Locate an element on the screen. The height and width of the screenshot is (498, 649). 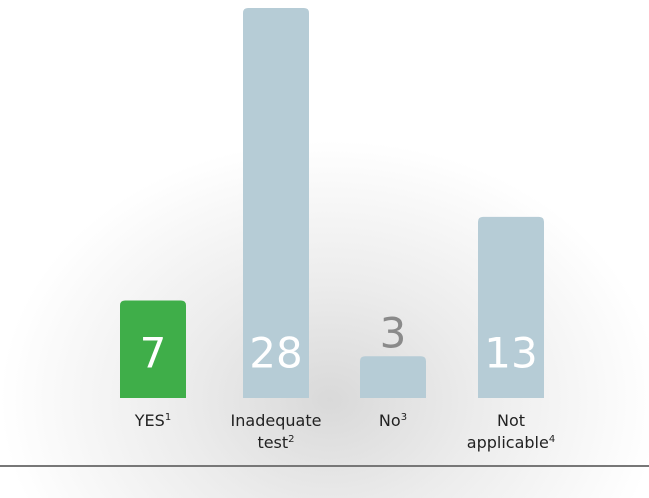
category-text: Not applicable is located at coordinates (507, 431).